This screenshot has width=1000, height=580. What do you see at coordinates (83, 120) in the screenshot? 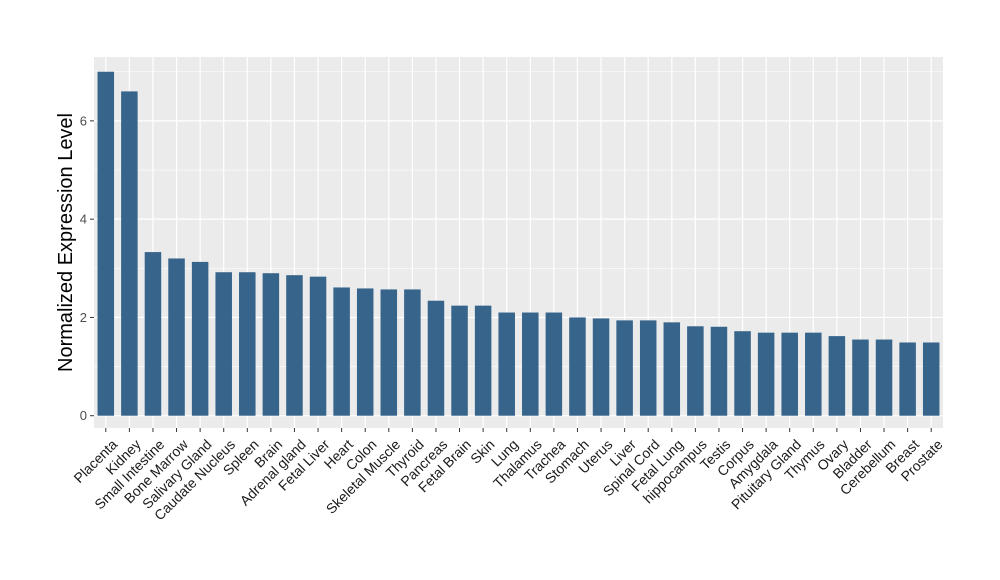
I see `y-tick-label: 6` at bounding box center [83, 120].